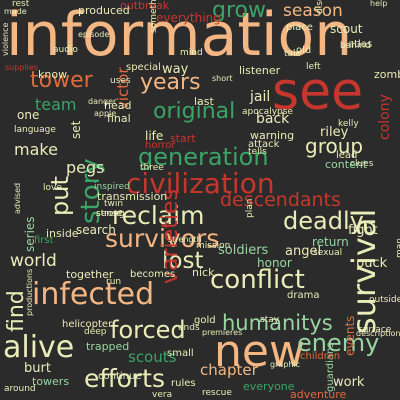 This screenshot has height=400, width=400. I want to click on cloud-word: season, so click(313, 11).